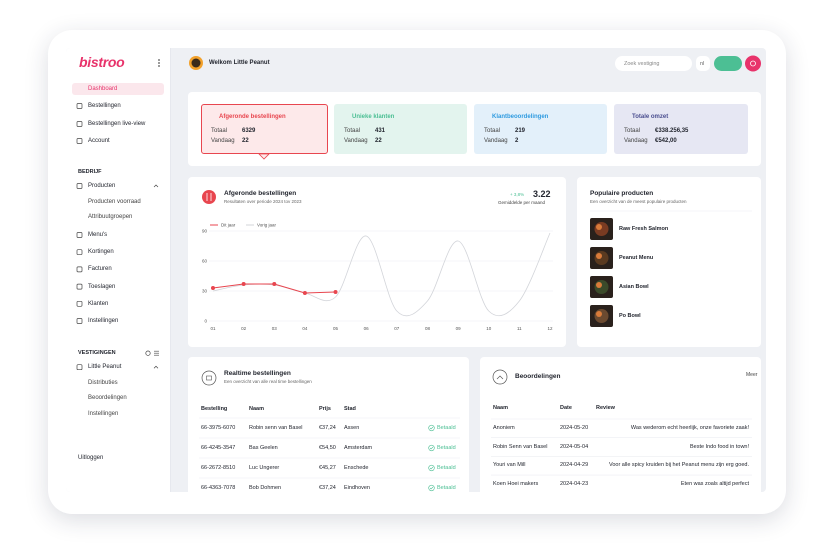  I want to click on table-cell: Anoniem, so click(504, 428).